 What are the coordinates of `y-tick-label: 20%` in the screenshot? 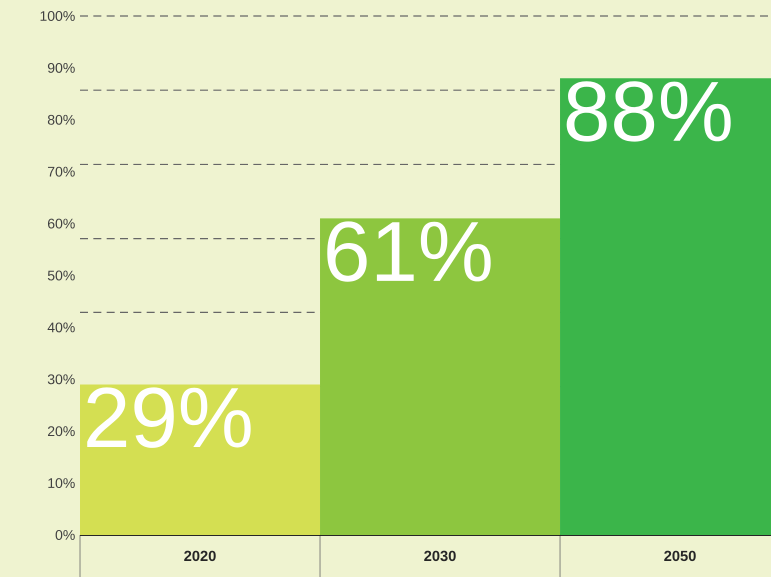 It's located at (61, 431).